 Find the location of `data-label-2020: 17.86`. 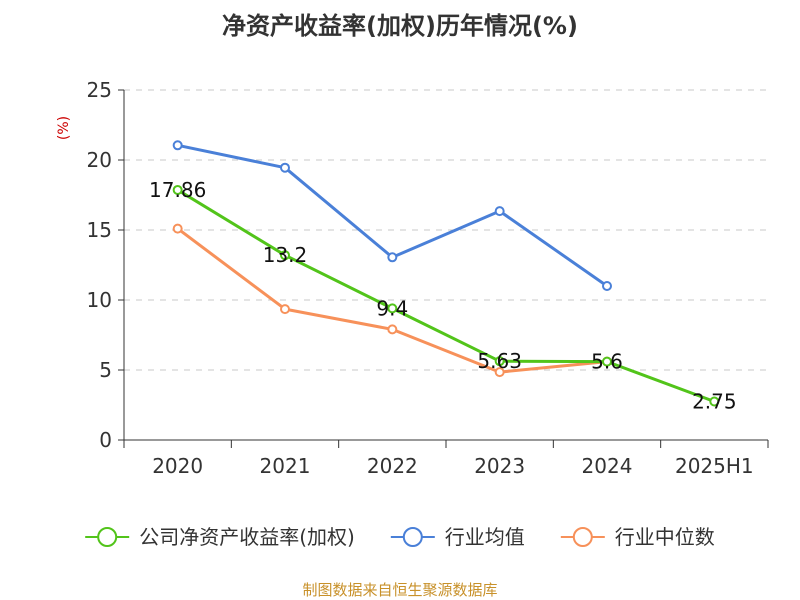

data-label-2020: 17.86 is located at coordinates (177, 190).